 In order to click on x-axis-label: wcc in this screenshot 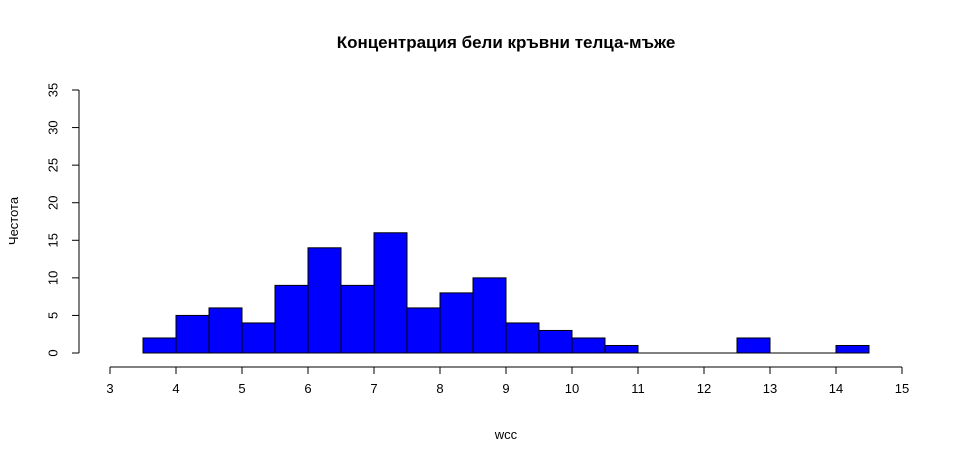, I will do `click(506, 434)`.